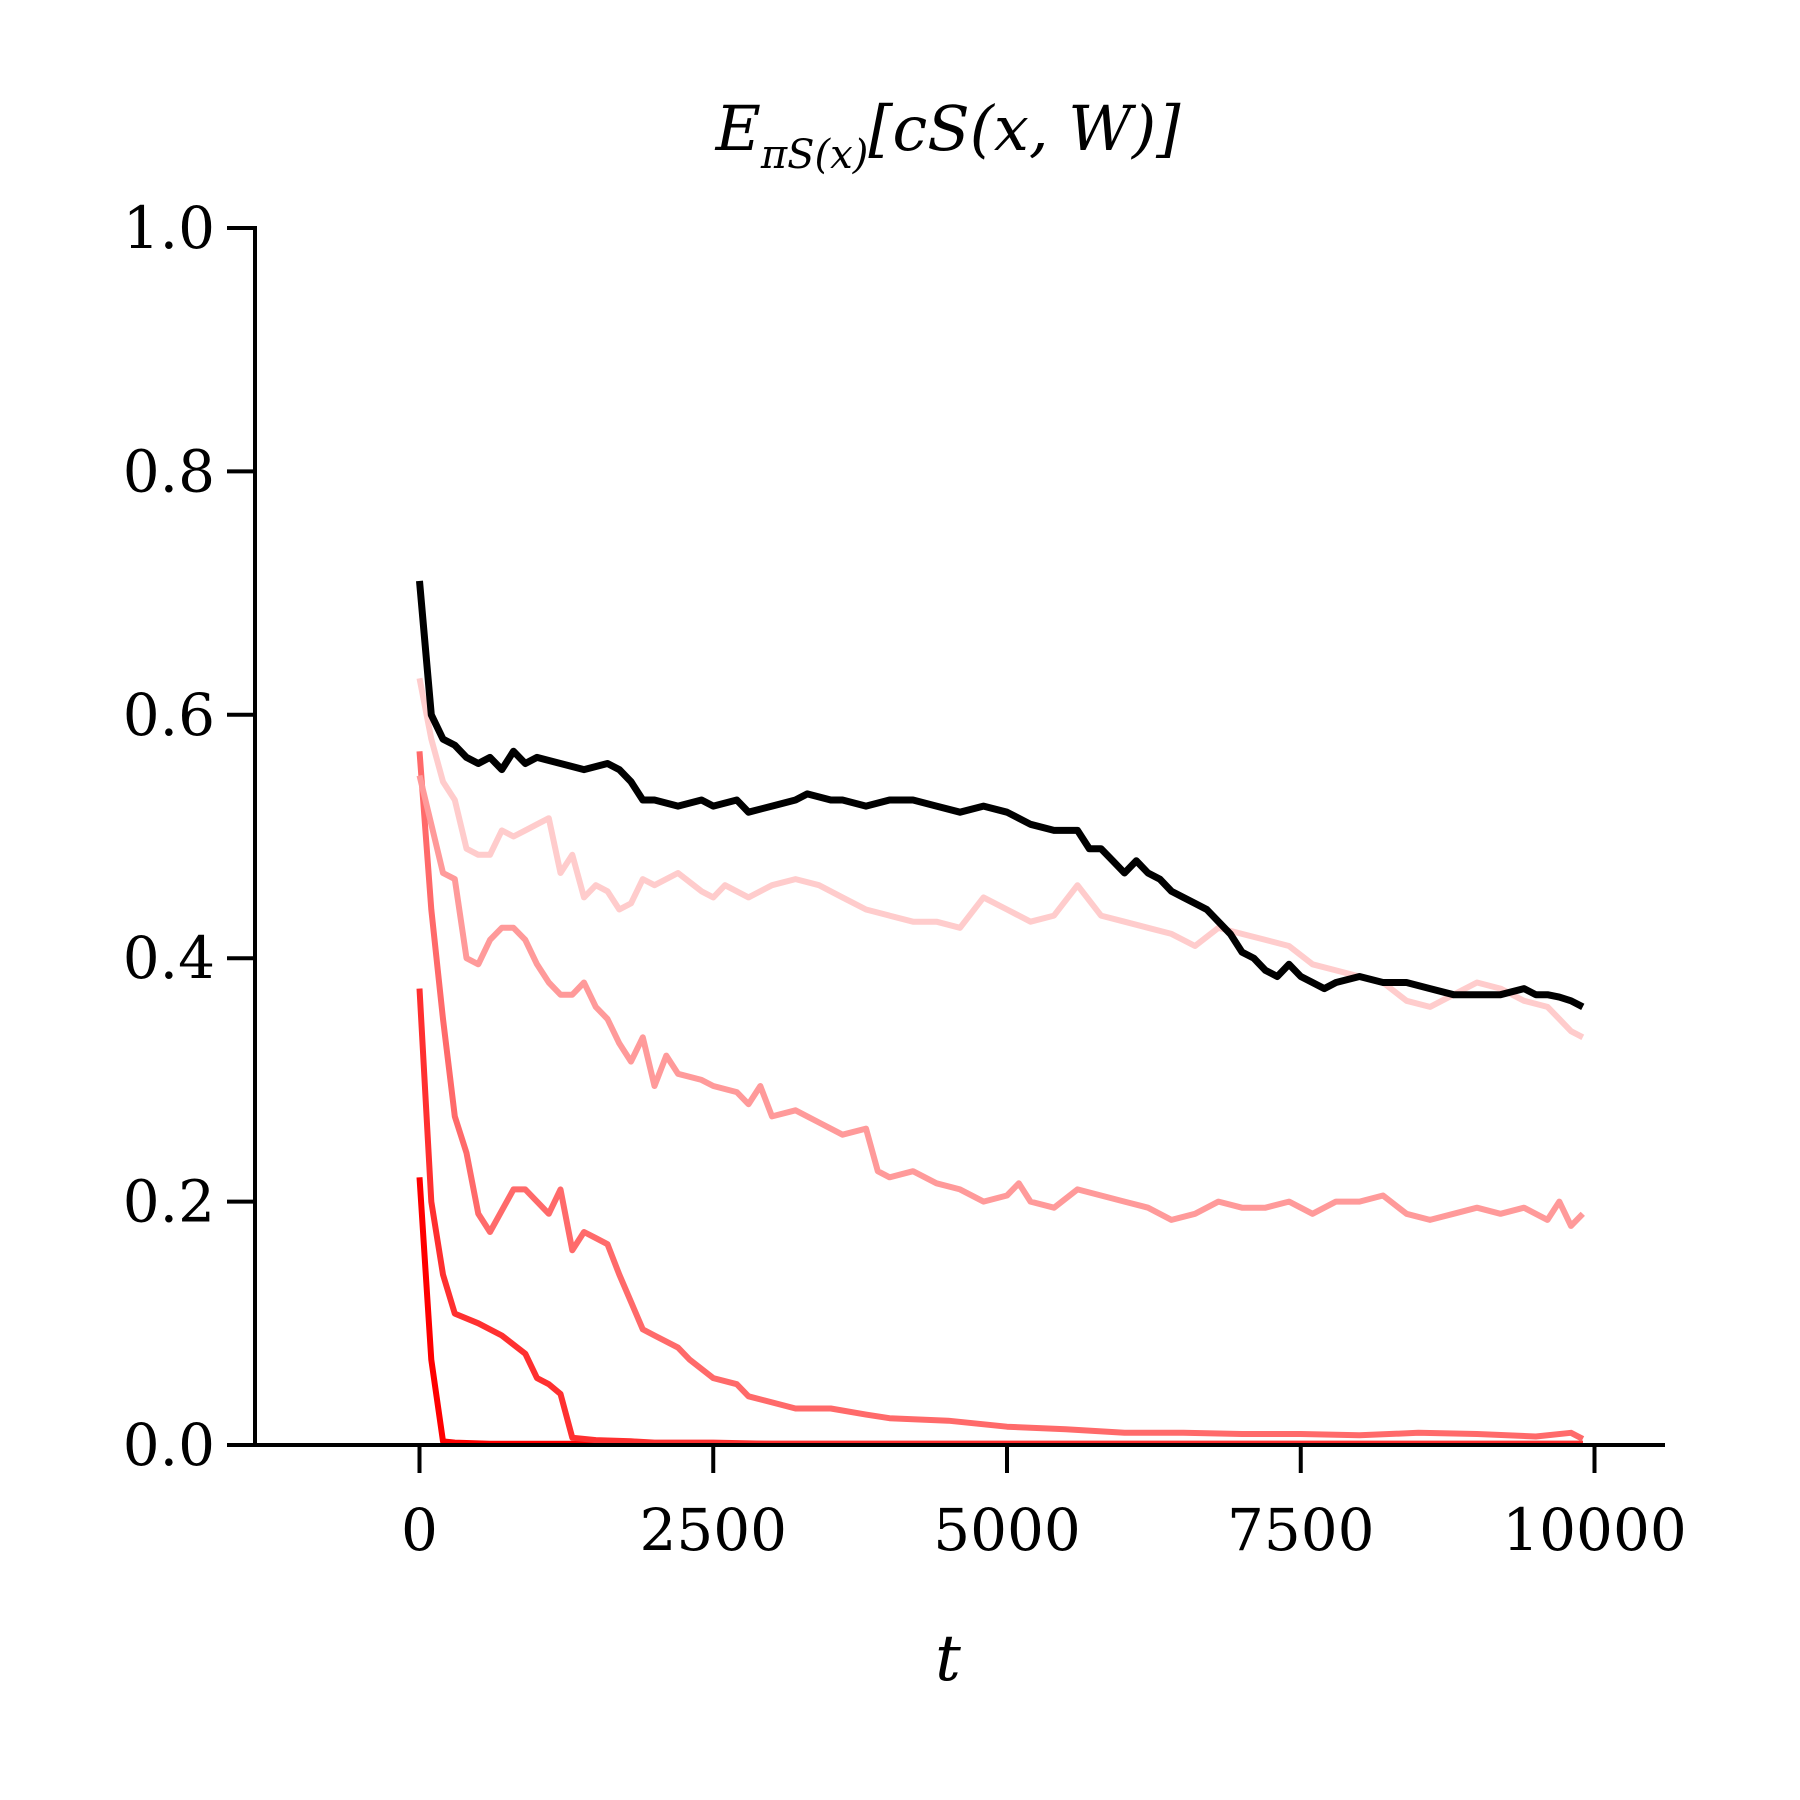 Image resolution: width=1800 pixels, height=1800 pixels. Describe the element at coordinates (1301, 1530) in the screenshot. I see `x-tick-label: 7500` at that location.